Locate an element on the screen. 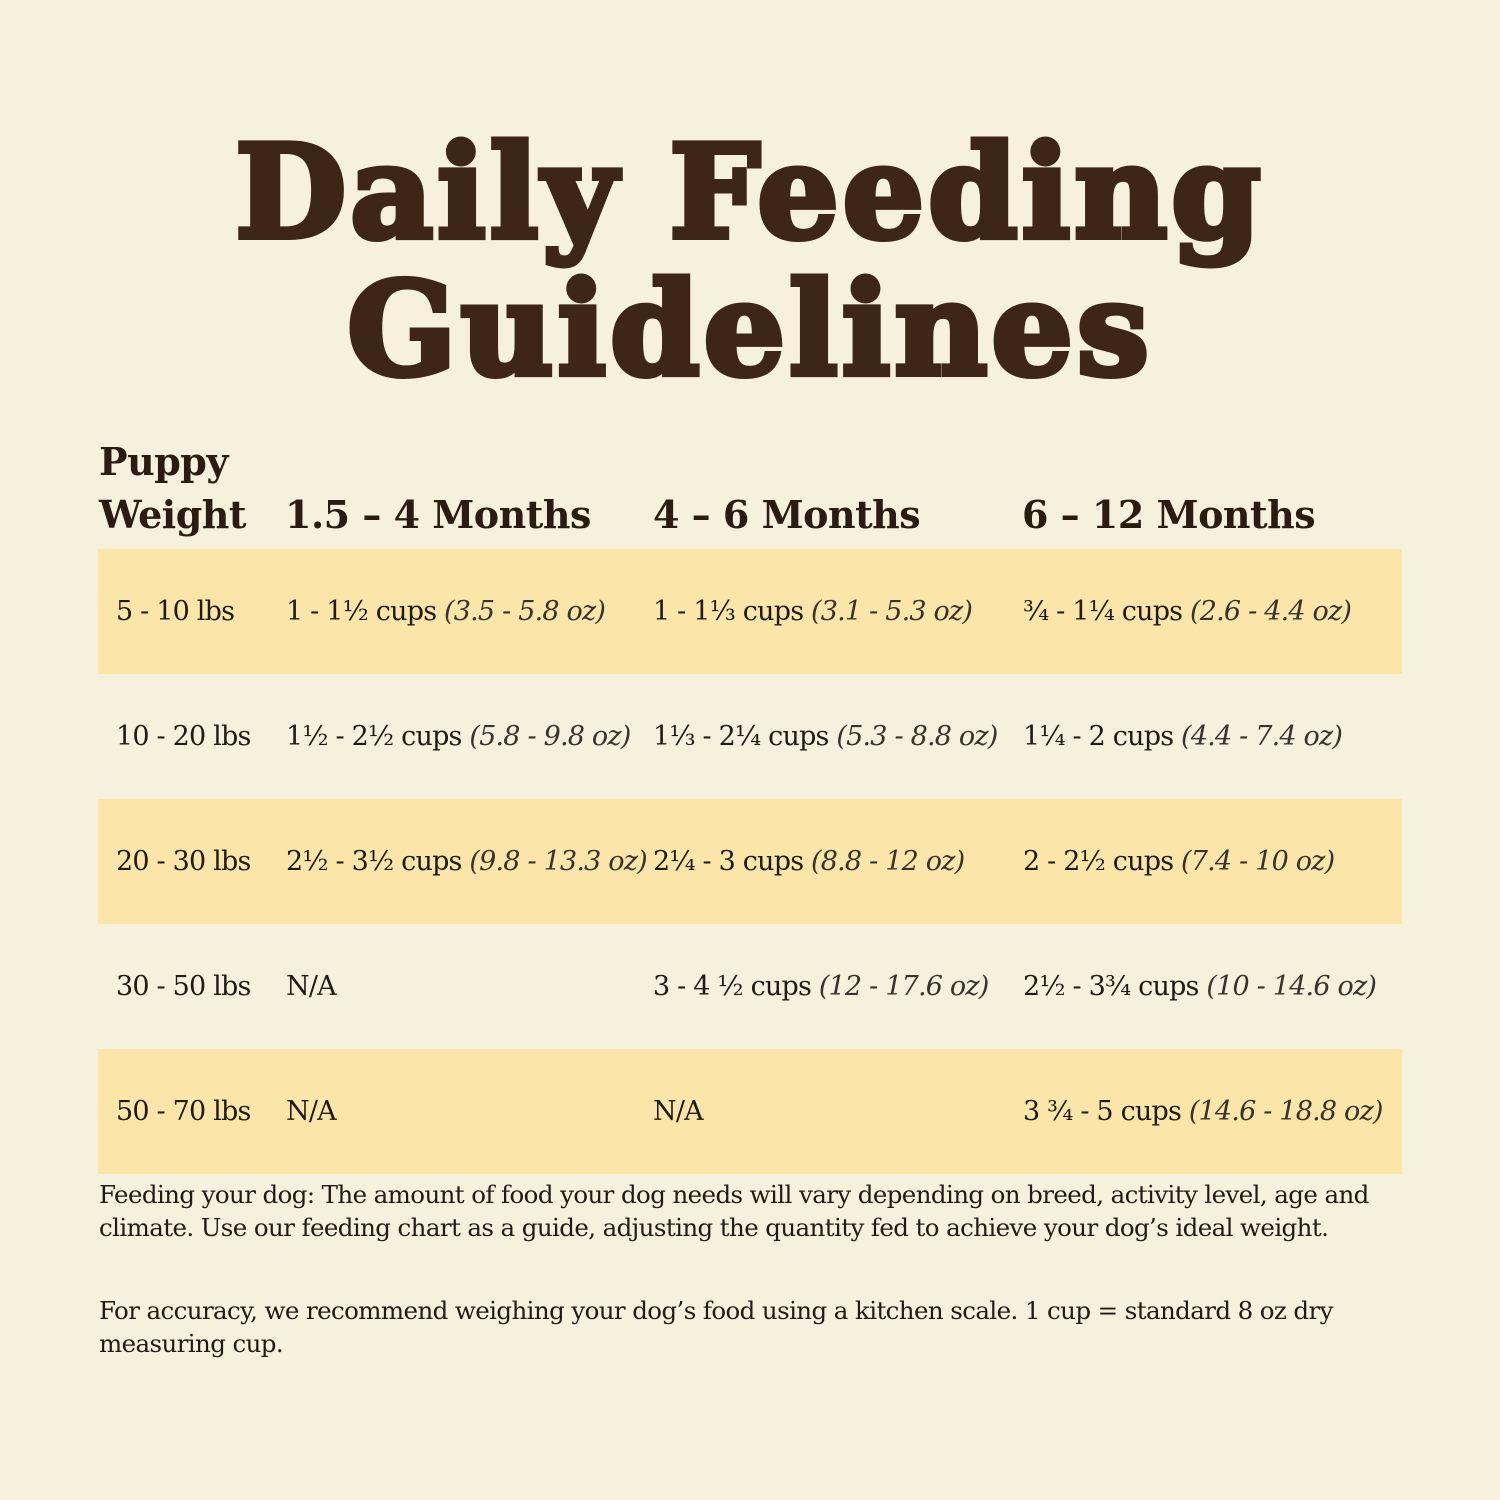 This screenshot has width=1500, height=1500. header-weight-line1: Puppy is located at coordinates (163, 461).